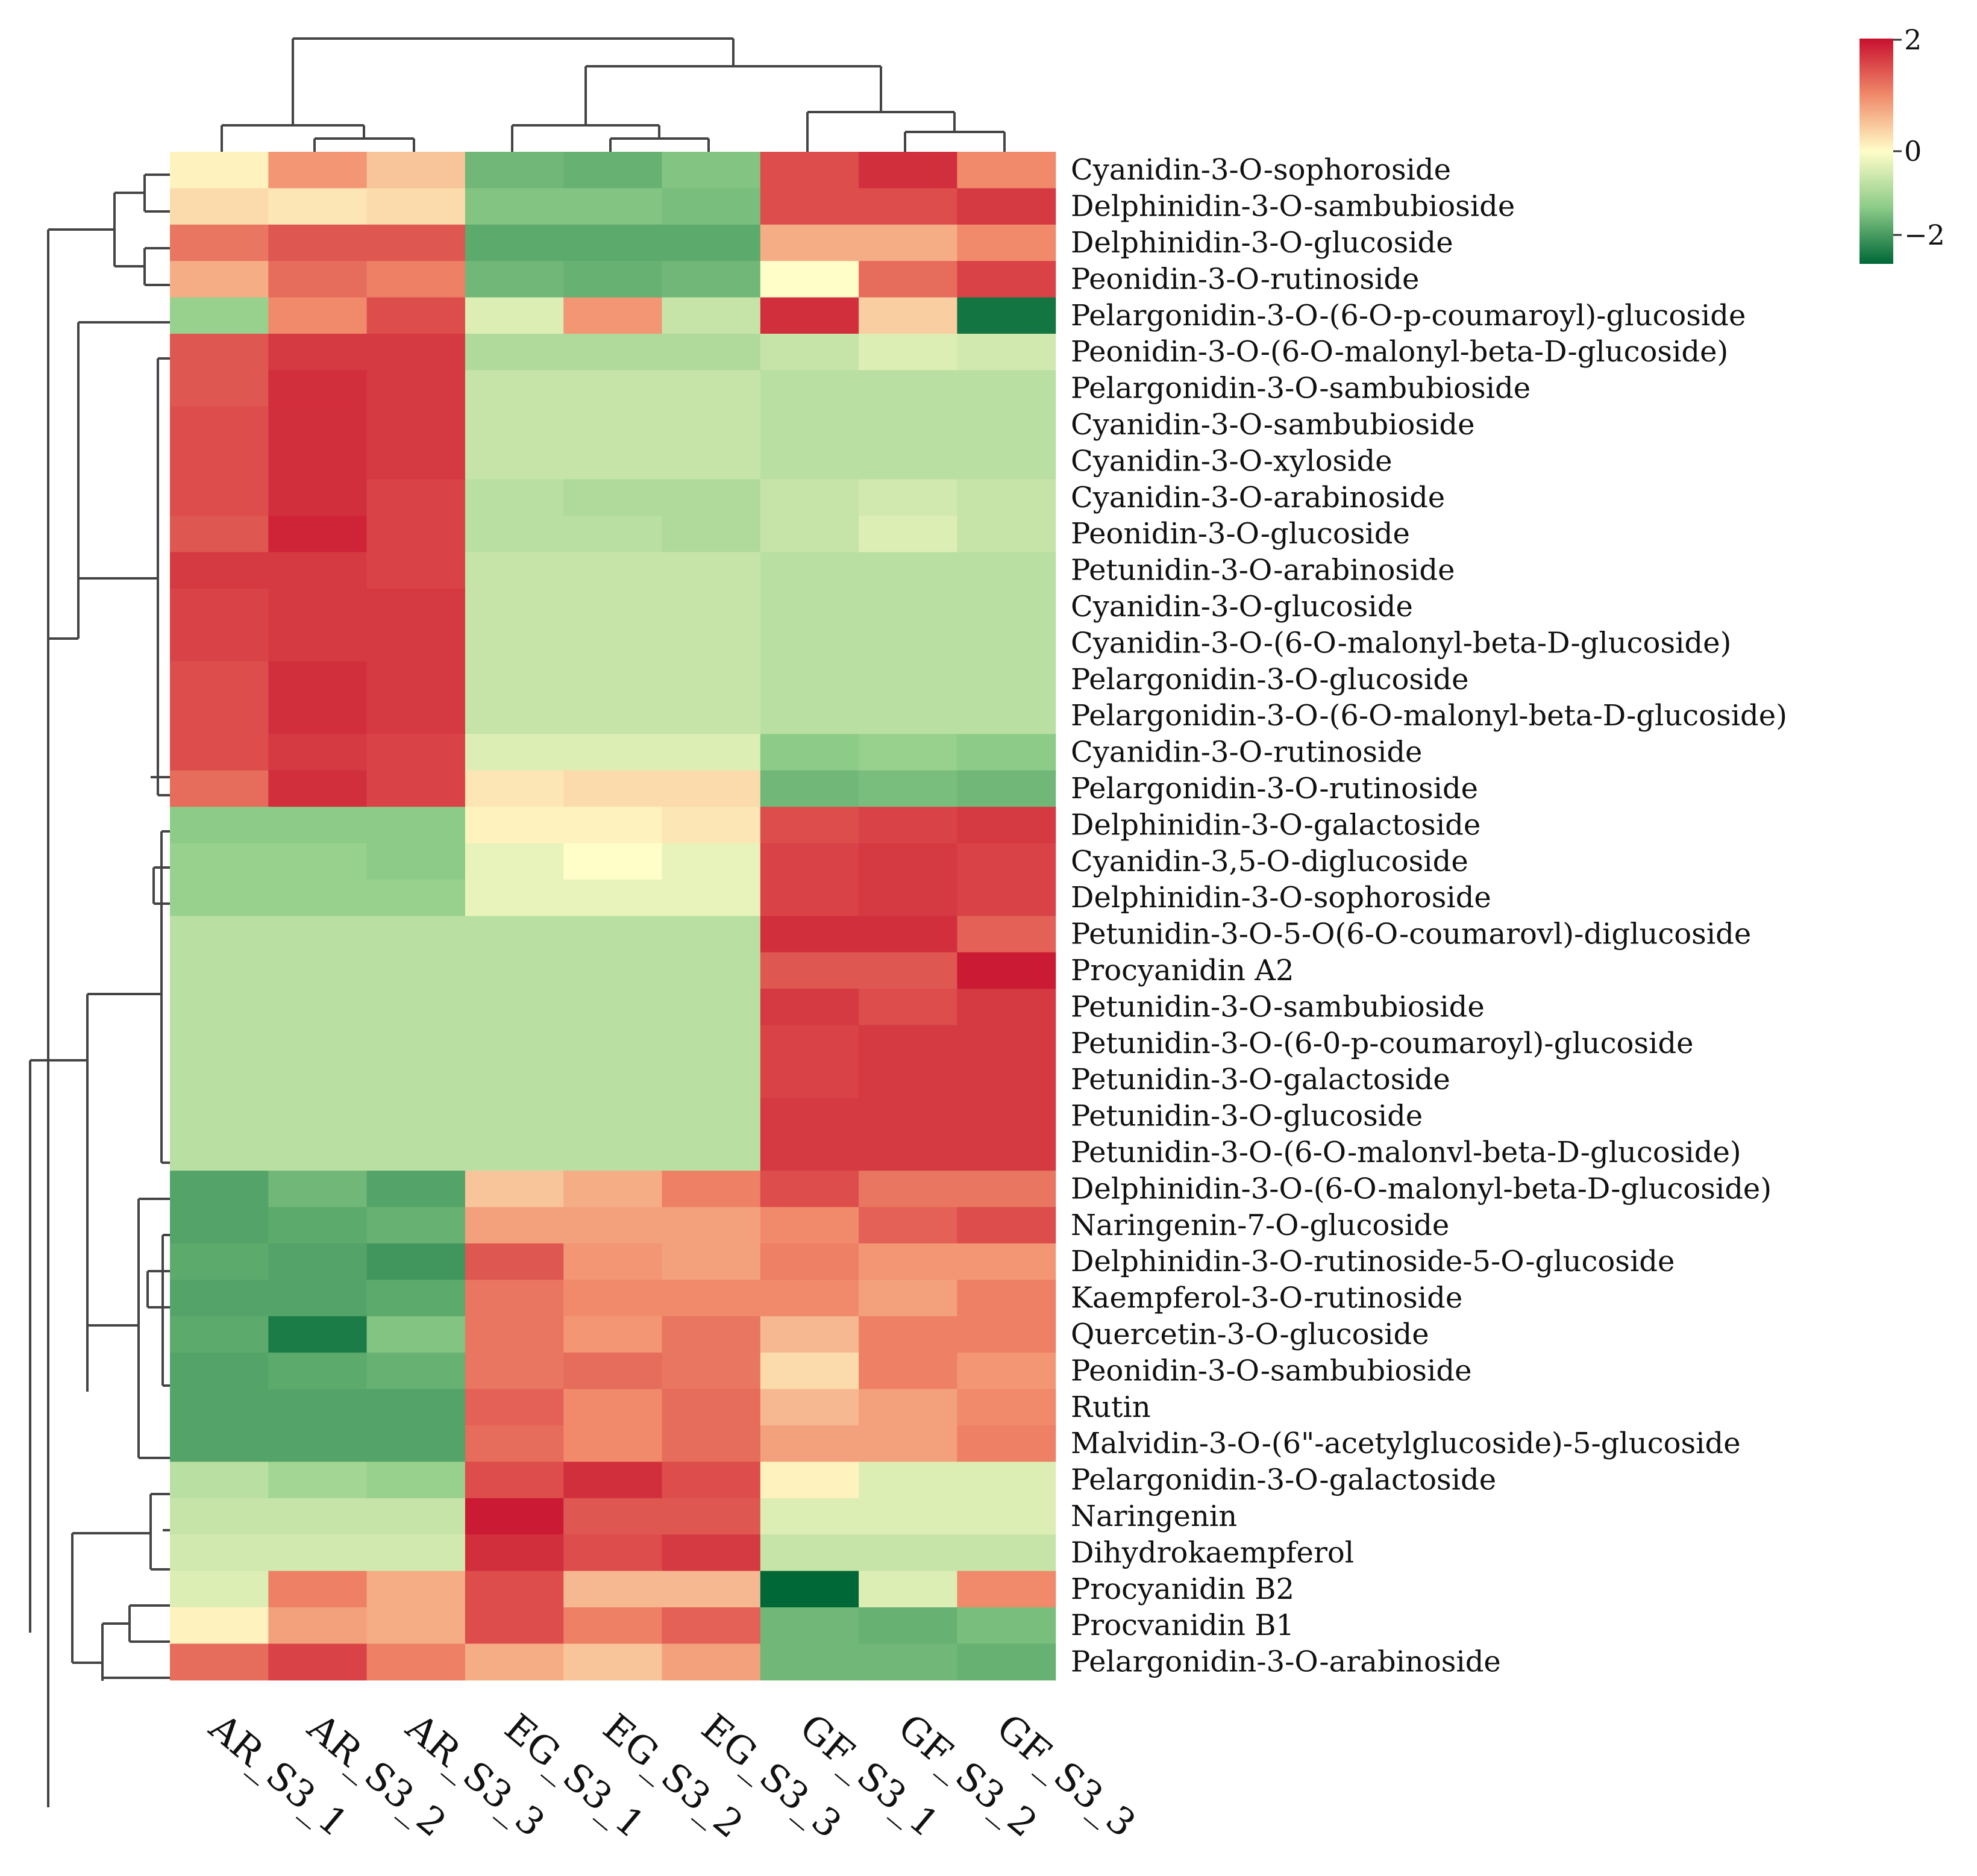  Describe the element at coordinates (1240, 534) in the screenshot. I see `row-label: Peonidin-3-O-glucoside` at that location.